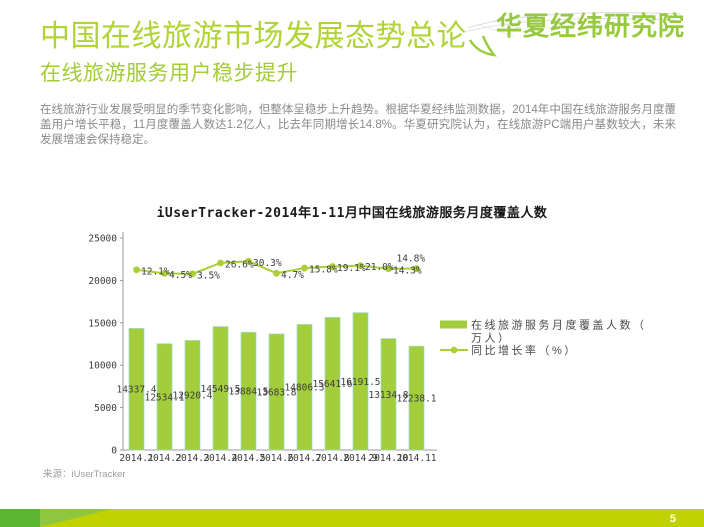 The height and width of the screenshot is (527, 704). I want to click on logo-text: 华夏经纬研究院, so click(590, 26).